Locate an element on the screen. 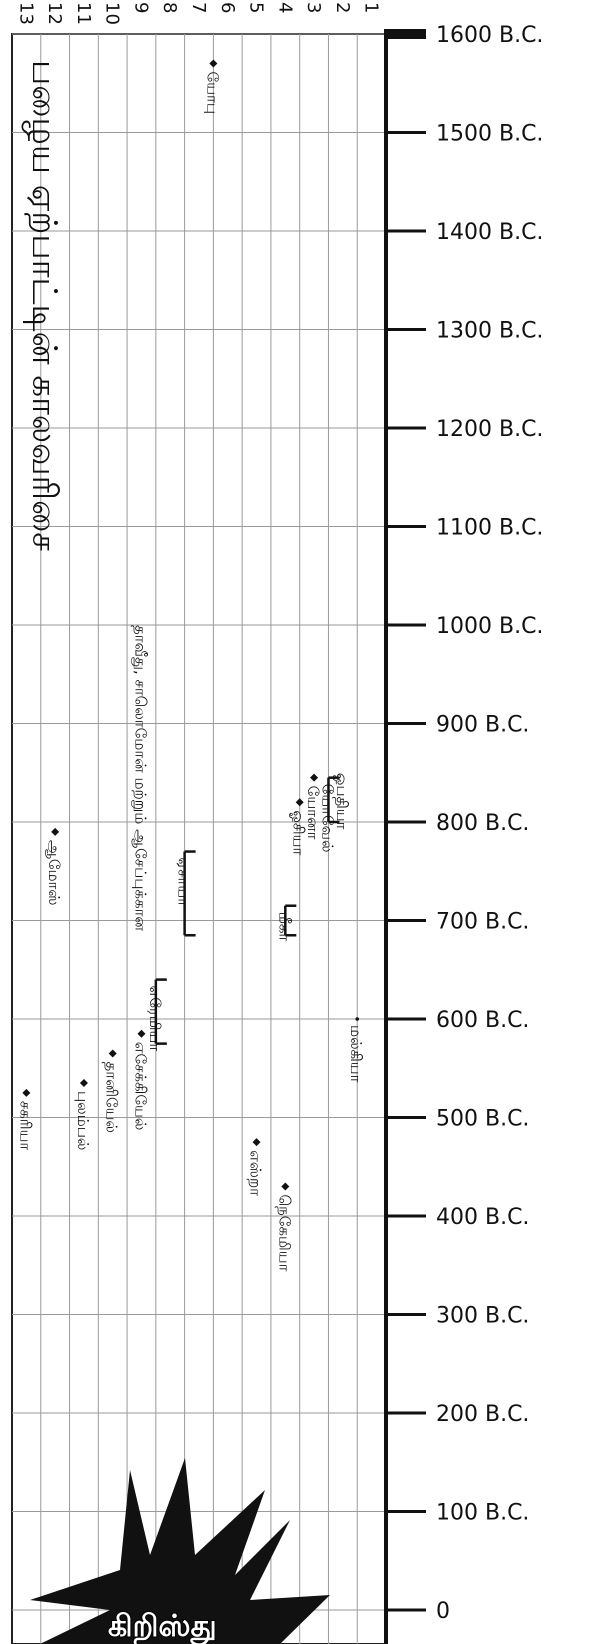  axis-tick-label: 100 B.C. is located at coordinates (482, 1513).